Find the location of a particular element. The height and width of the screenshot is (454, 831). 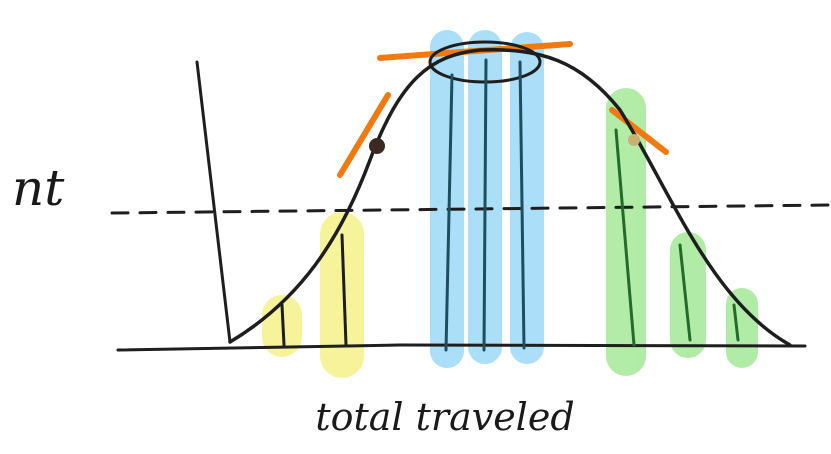

green-highlights is located at coordinates (682, 232).